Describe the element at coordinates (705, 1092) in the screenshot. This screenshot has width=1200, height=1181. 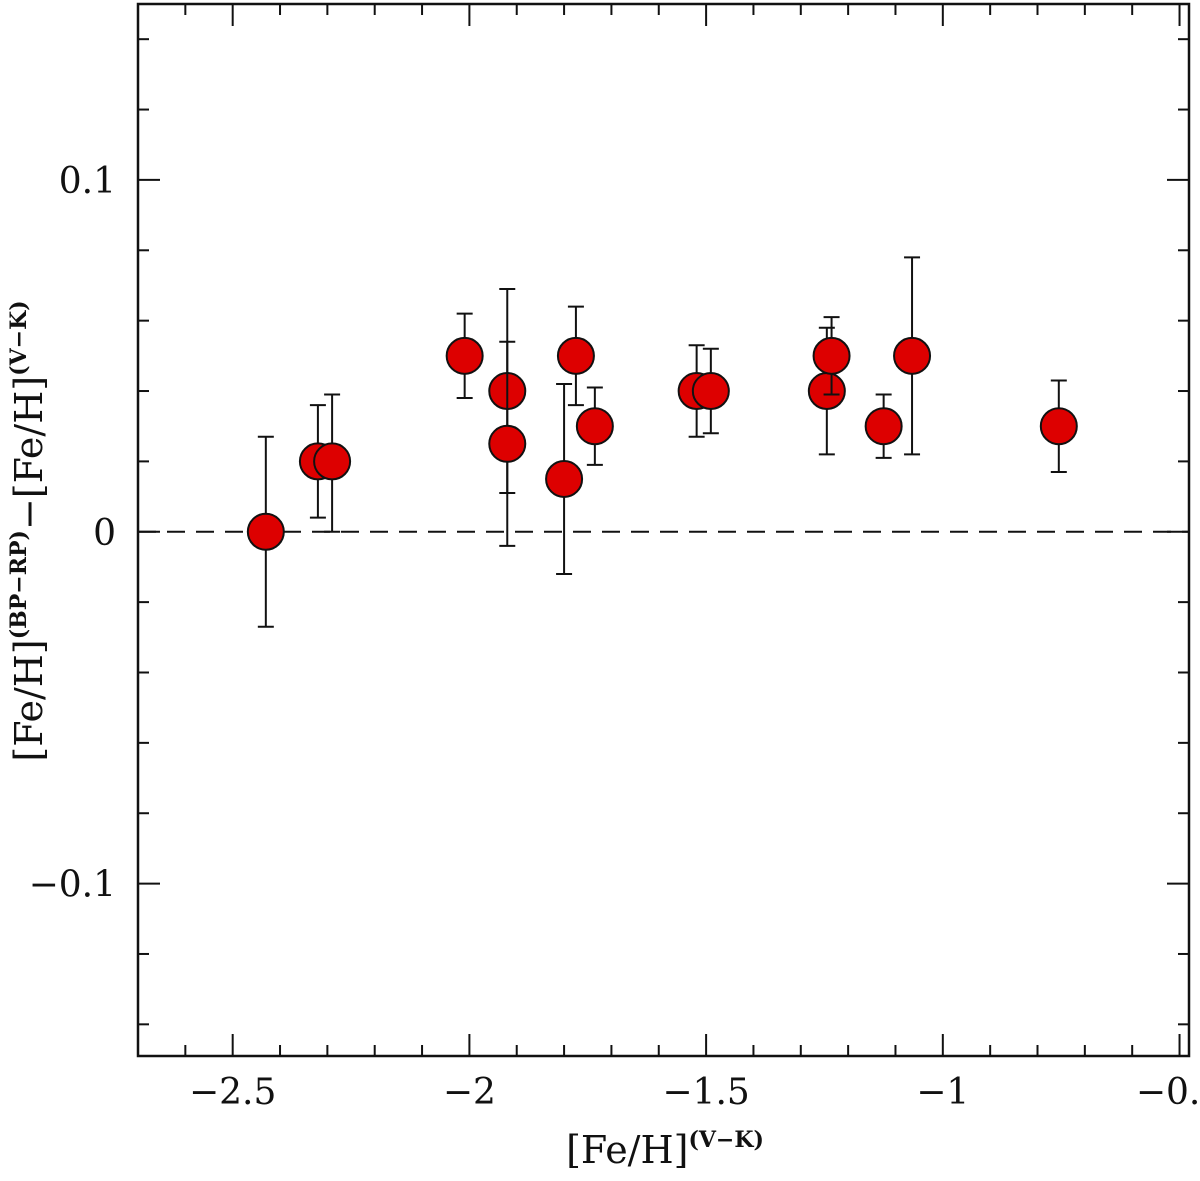
I see `x-tick-label: −1.5` at that location.